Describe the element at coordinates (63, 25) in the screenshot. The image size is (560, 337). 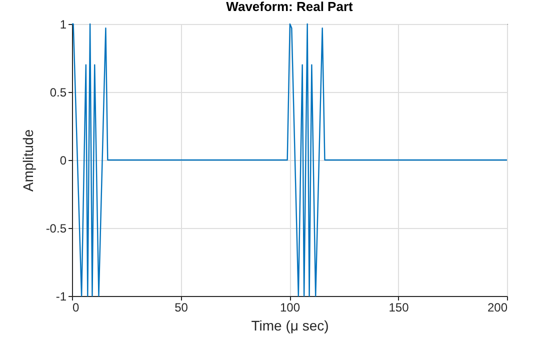
I see `y-tick-label: 1` at that location.